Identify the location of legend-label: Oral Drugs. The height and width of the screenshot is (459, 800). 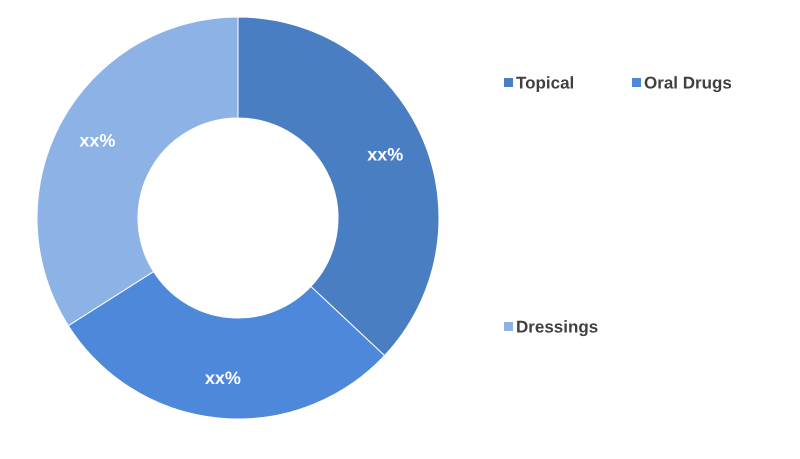
(688, 83).